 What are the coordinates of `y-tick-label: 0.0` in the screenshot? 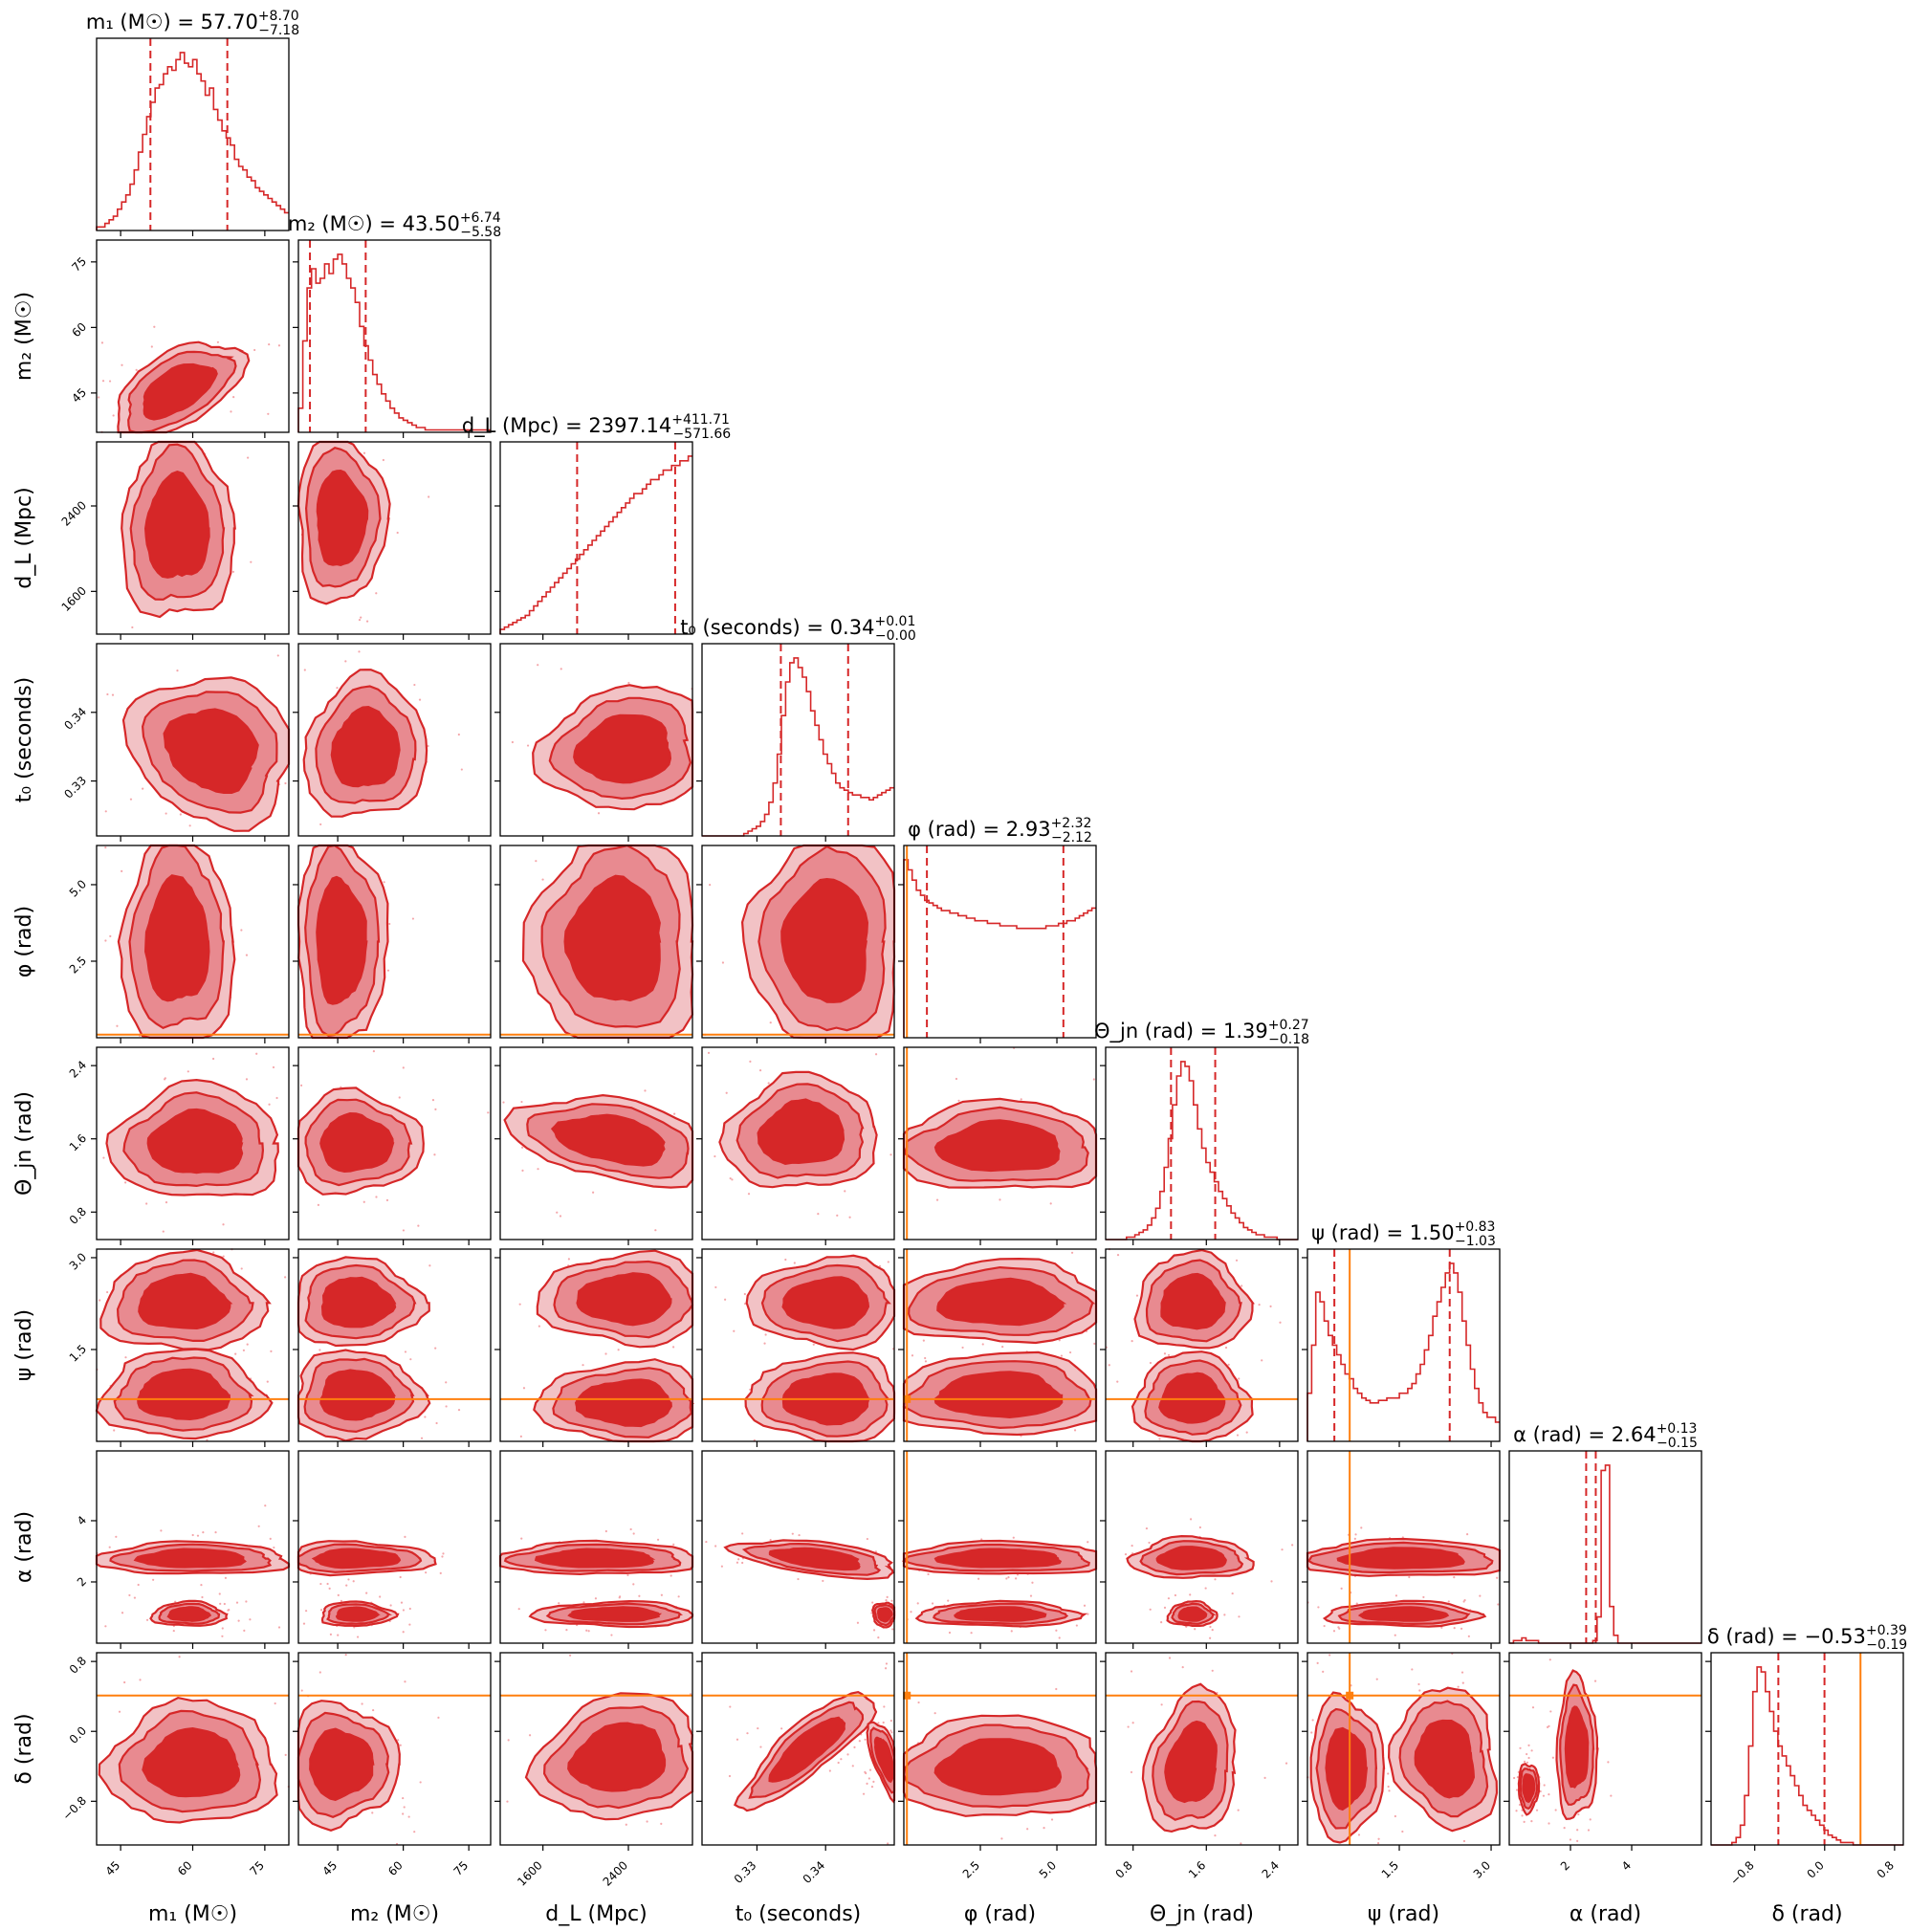 It's located at (78, 1734).